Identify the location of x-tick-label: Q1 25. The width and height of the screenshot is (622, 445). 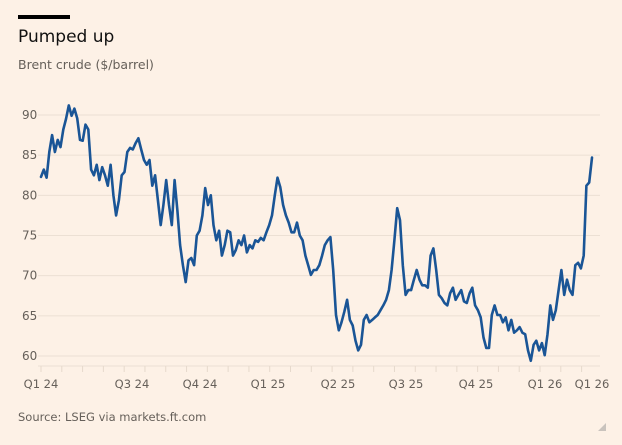
(268, 384).